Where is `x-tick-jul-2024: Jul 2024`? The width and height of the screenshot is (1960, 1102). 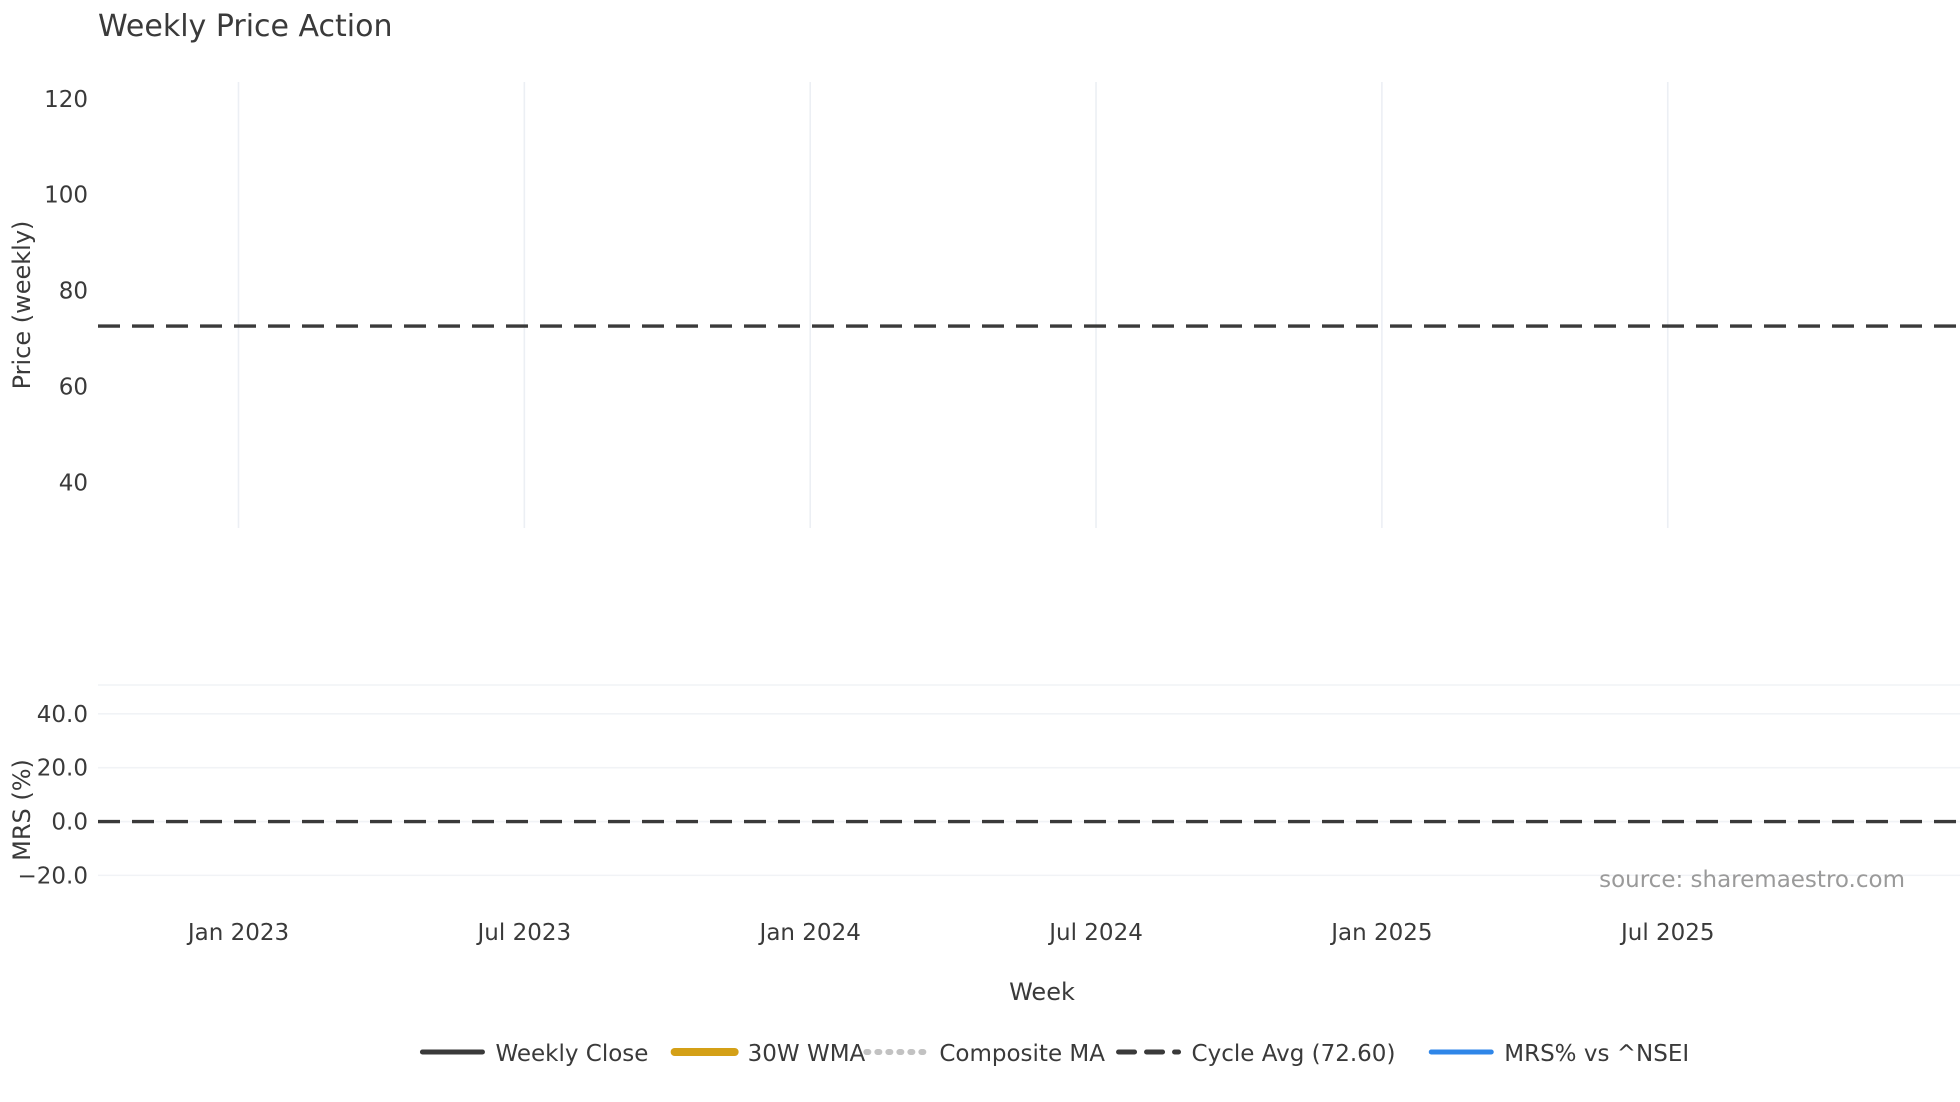
x-tick-jul-2024: Jul 2024 is located at coordinates (1095, 933).